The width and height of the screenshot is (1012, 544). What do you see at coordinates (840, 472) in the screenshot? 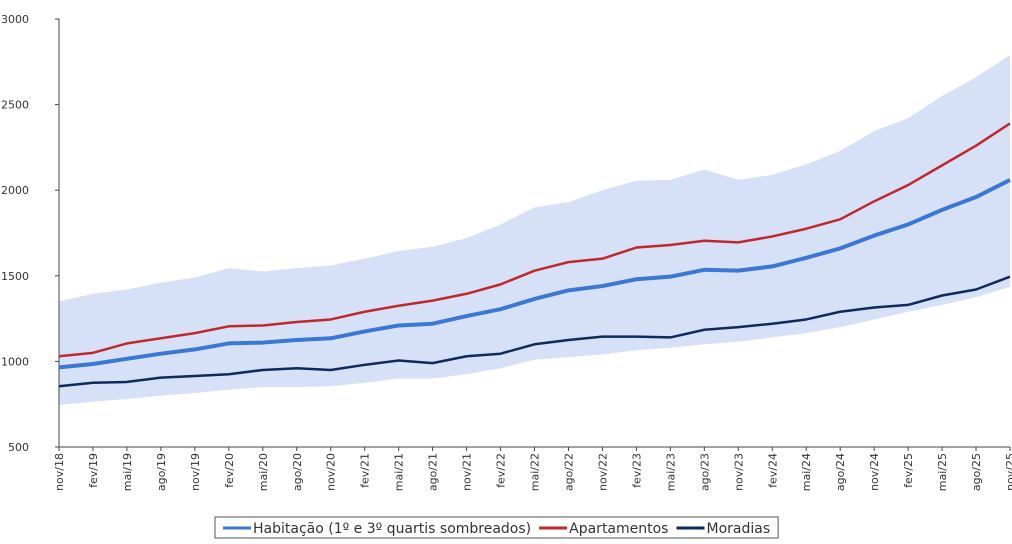
I see `x-tick-label: ago/24` at bounding box center [840, 472].